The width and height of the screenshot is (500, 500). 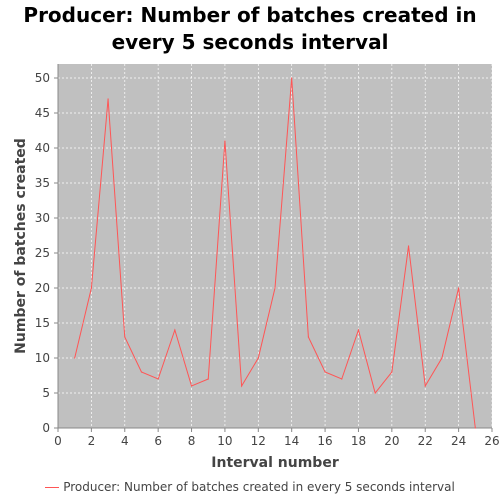 I want to click on y-tick-label: 10, so click(x=42, y=358).